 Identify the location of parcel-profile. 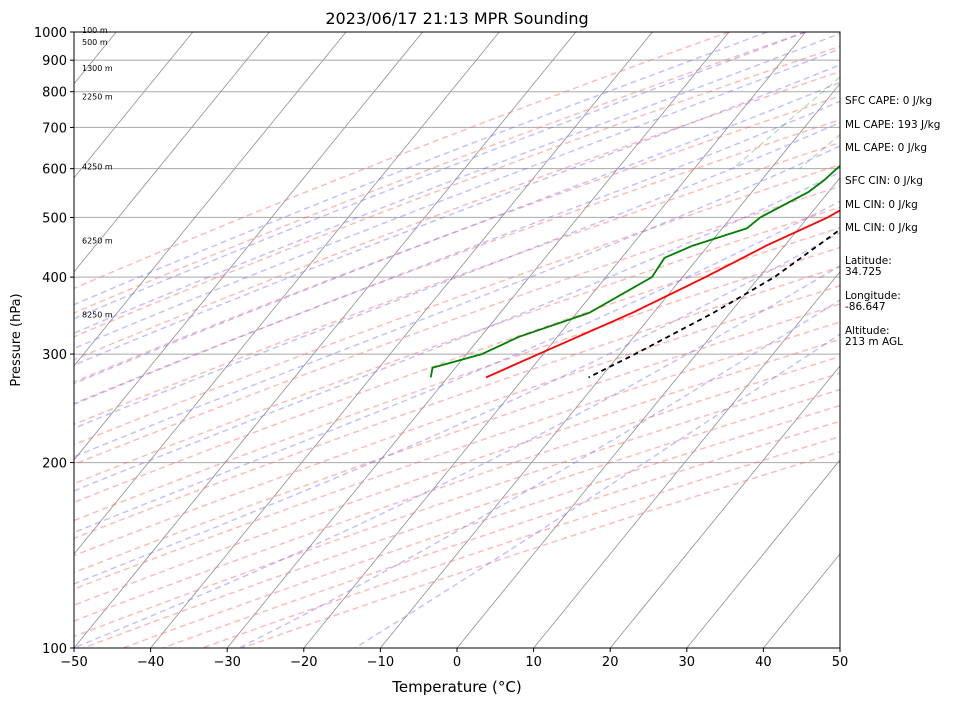
(714, 303).